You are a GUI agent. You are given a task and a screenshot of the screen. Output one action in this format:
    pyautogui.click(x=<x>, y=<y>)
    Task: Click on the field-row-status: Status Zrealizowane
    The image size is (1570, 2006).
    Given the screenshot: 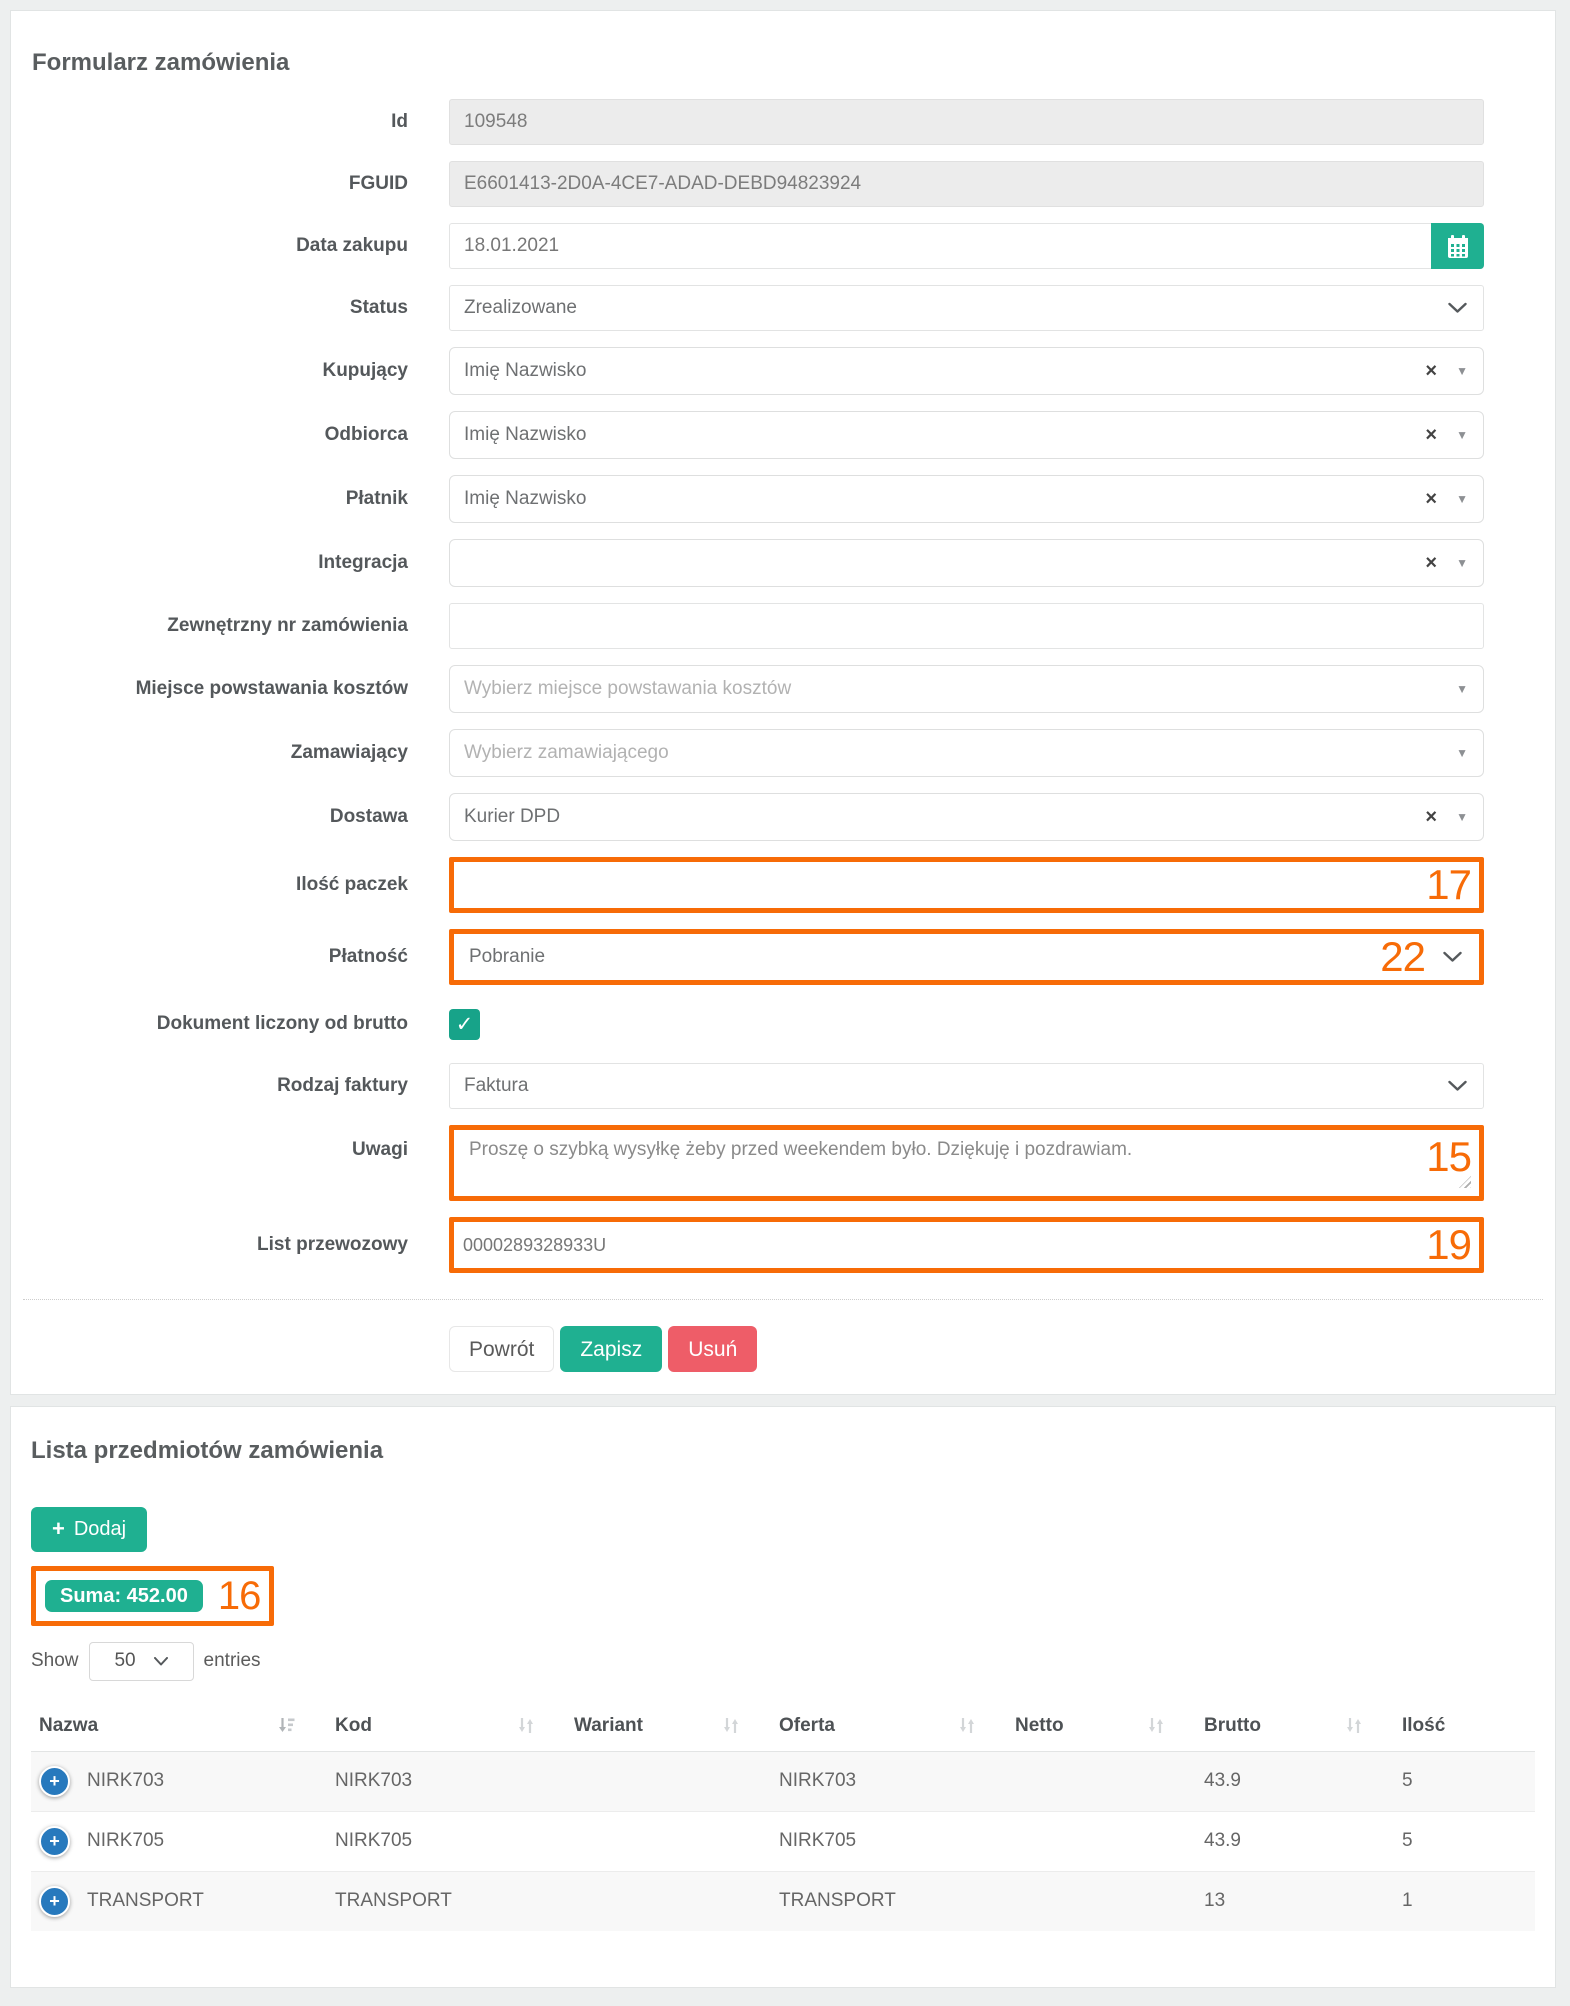 What is the action you would take?
    pyautogui.click(x=783, y=308)
    